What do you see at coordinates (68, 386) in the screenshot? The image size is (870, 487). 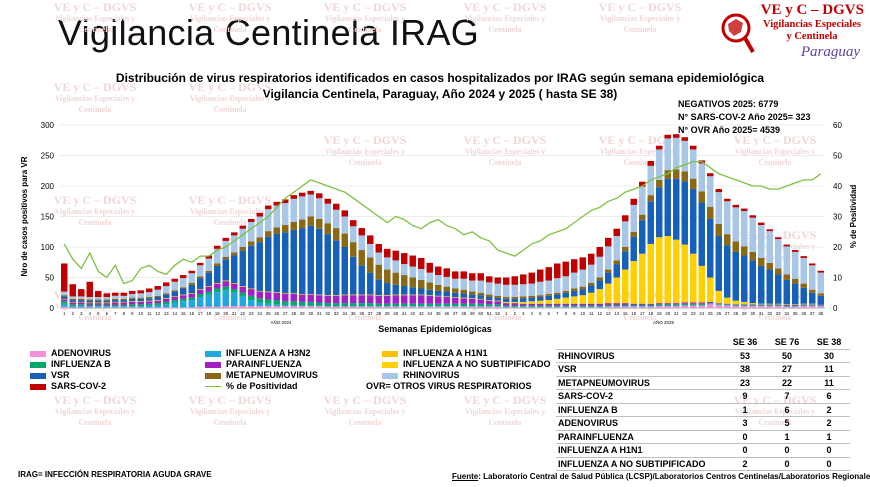 I see `legend-sars-cov-2: SARS-COV-2` at bounding box center [68, 386].